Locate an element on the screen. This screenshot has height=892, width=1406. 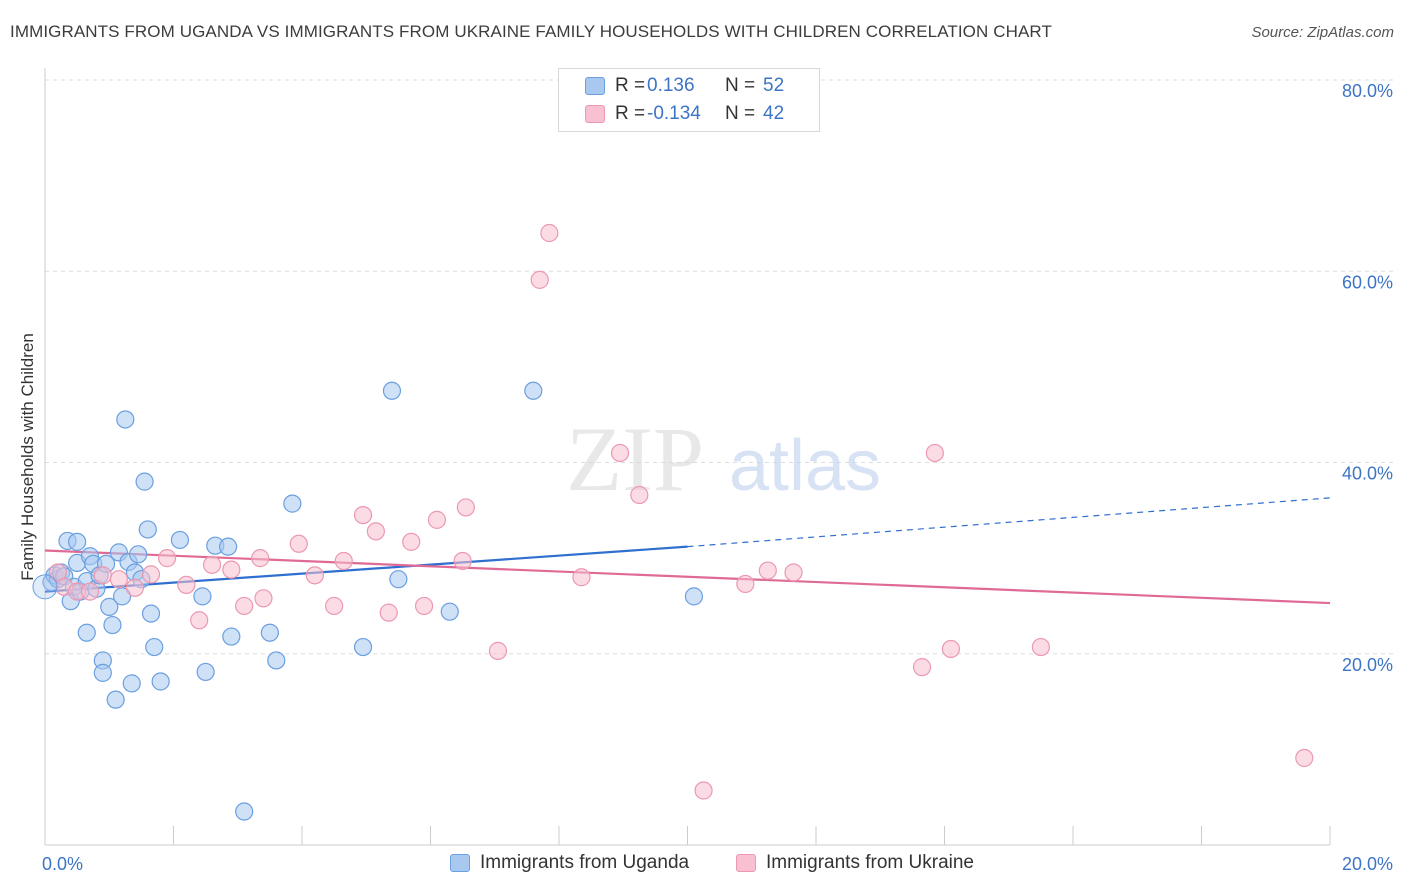
r-value: -0.134 is located at coordinates (674, 113).